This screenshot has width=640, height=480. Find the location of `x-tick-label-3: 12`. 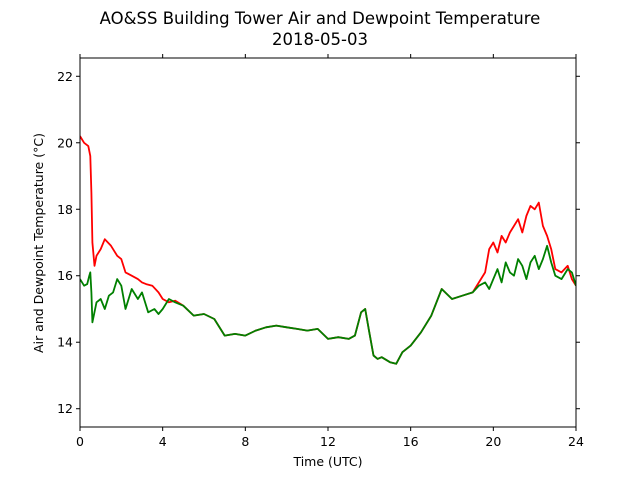

x-tick-label-3: 12 is located at coordinates (328, 441).